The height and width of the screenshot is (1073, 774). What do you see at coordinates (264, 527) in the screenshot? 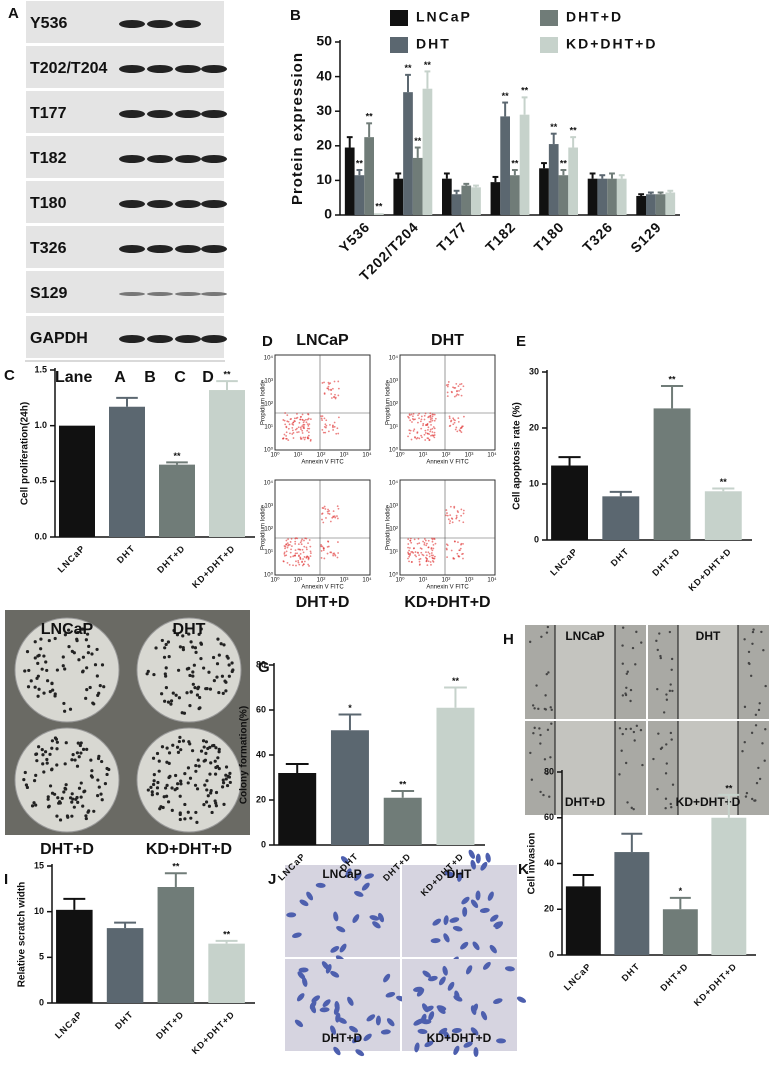
I see `flow-y-axis: Propidium Iodide` at bounding box center [264, 527].